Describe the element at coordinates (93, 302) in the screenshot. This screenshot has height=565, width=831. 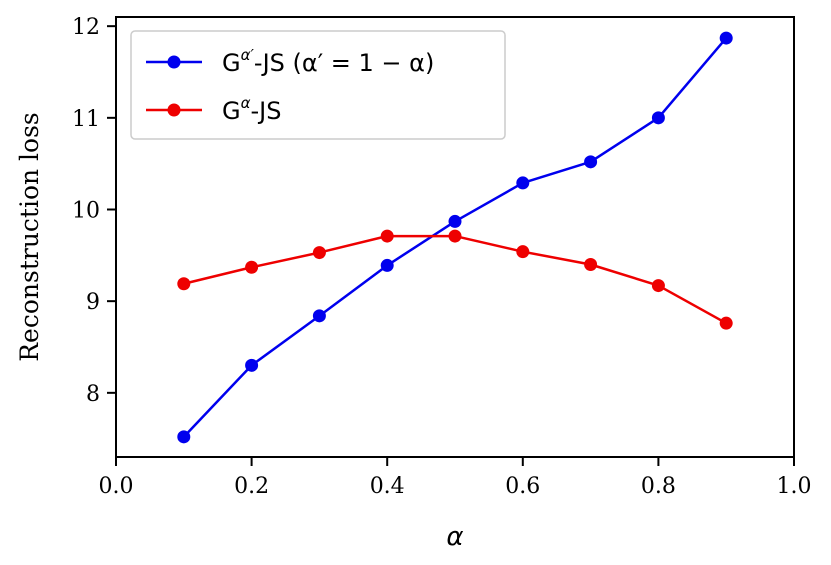
I see `y-tick-label: 9` at that location.